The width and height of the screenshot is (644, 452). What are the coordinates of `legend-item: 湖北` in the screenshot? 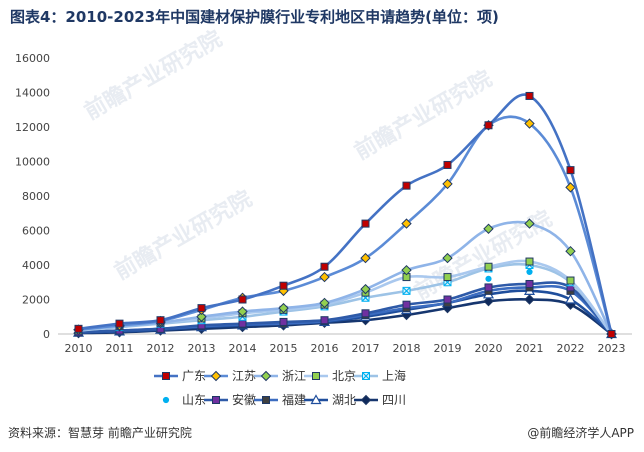 It's located at (330, 399).